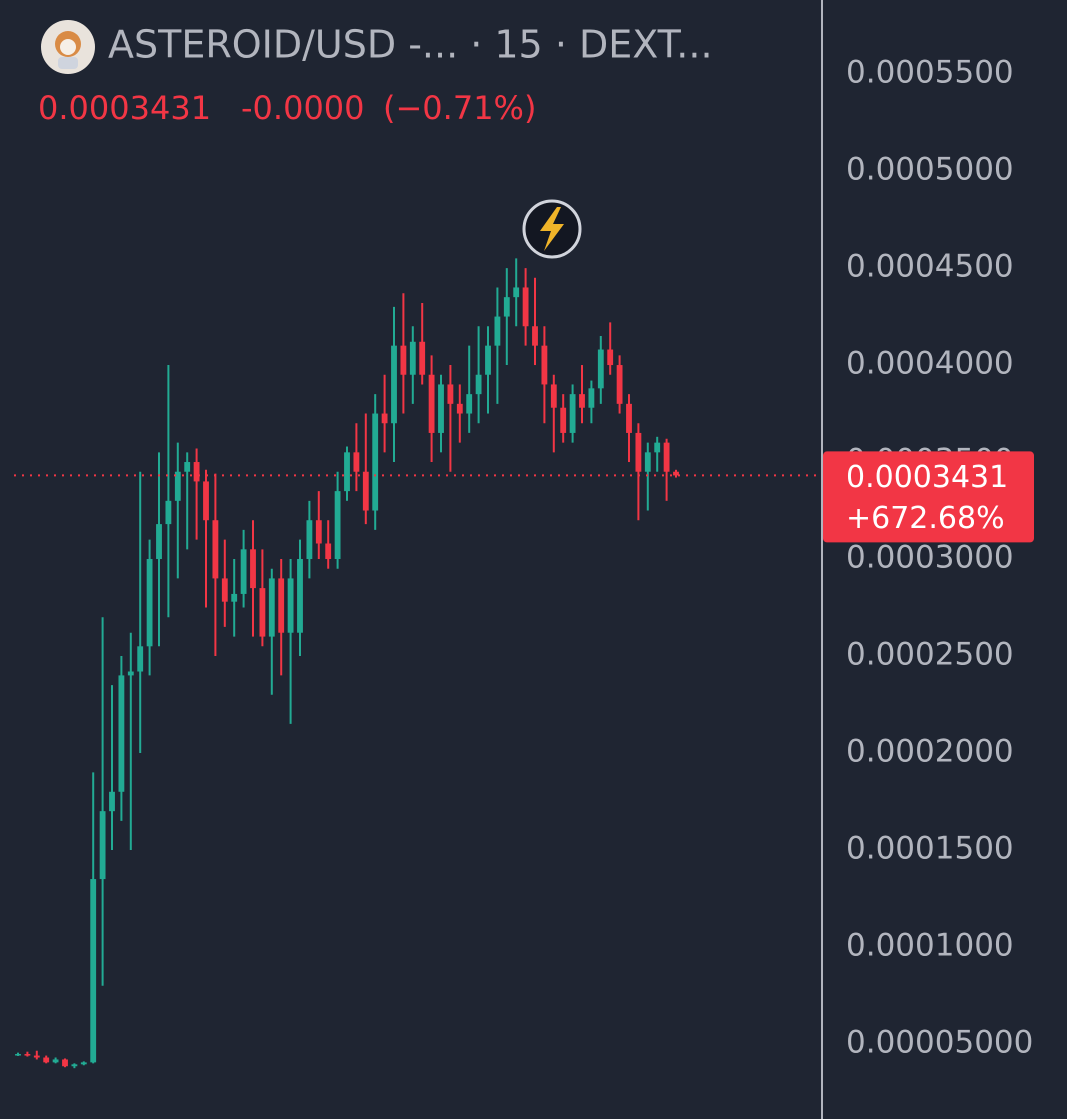 The height and width of the screenshot is (1119, 1067). I want to click on y-tick-label: 0.0004000, so click(930, 364).